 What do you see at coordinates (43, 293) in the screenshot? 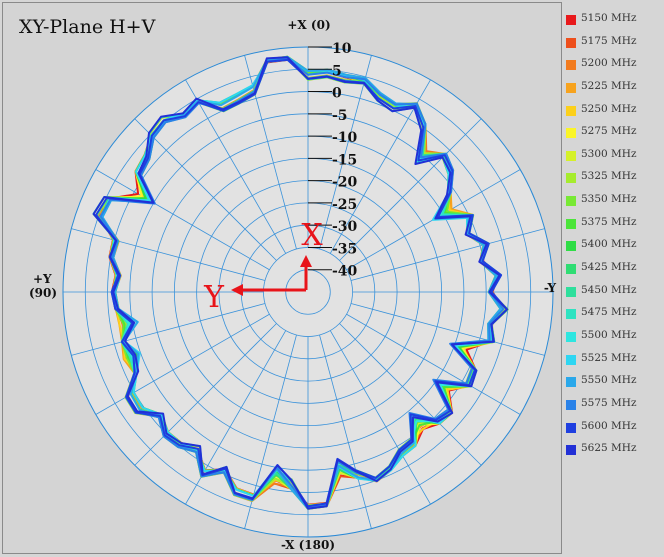
I see `angle-label-left-sub: (90)` at bounding box center [43, 293].